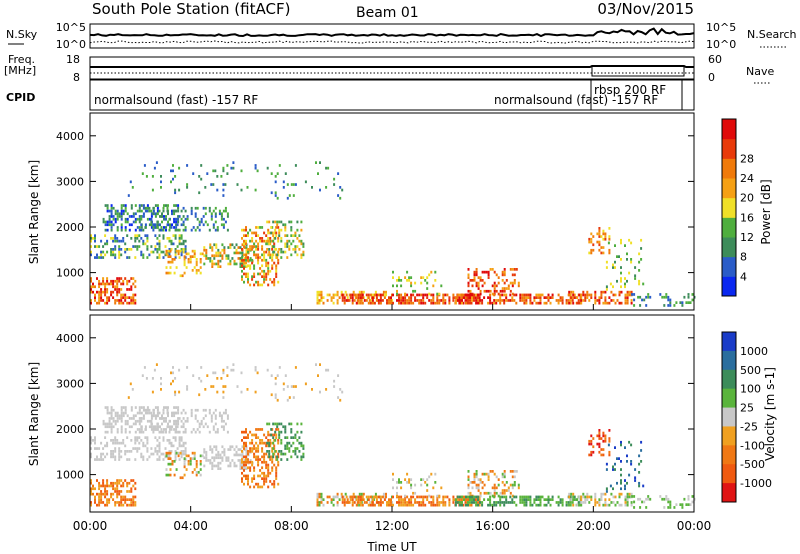 The width and height of the screenshot is (800, 554). What do you see at coordinates (772, 34) in the screenshot?
I see `nsearch-label: N.Search` at bounding box center [772, 34].